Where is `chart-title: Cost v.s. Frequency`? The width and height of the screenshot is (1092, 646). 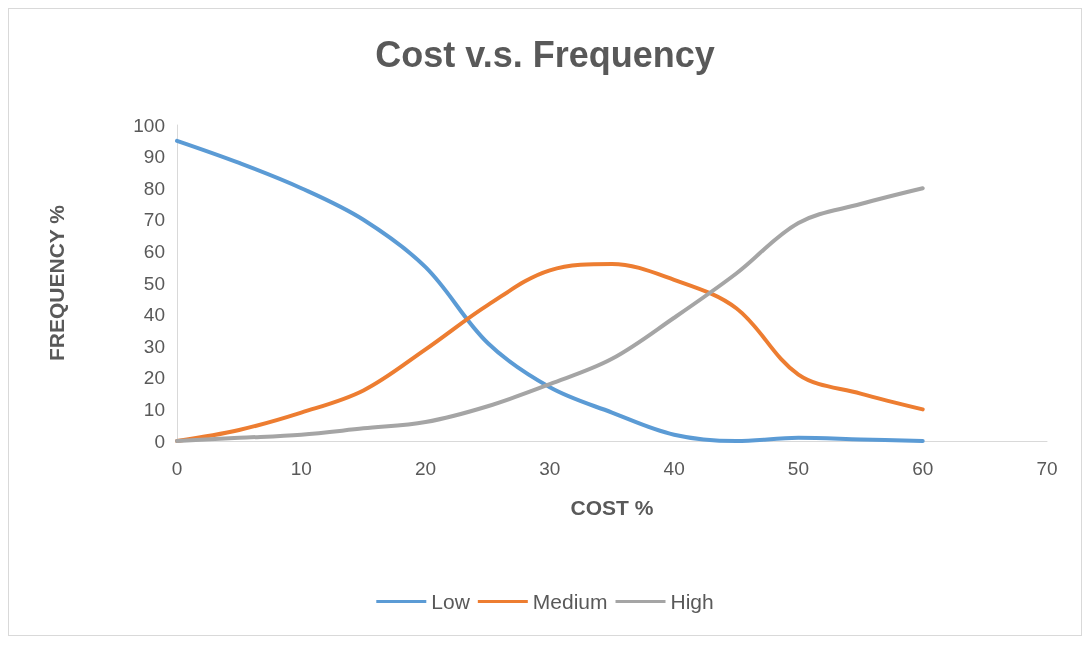
chart-title: Cost v.s. Frequency is located at coordinates (545, 54).